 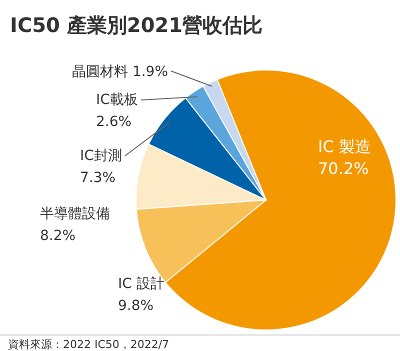 What do you see at coordinates (89, 344) in the screenshot?
I see `source-note: 資料來源：2022 IC50，2022/7` at bounding box center [89, 344].